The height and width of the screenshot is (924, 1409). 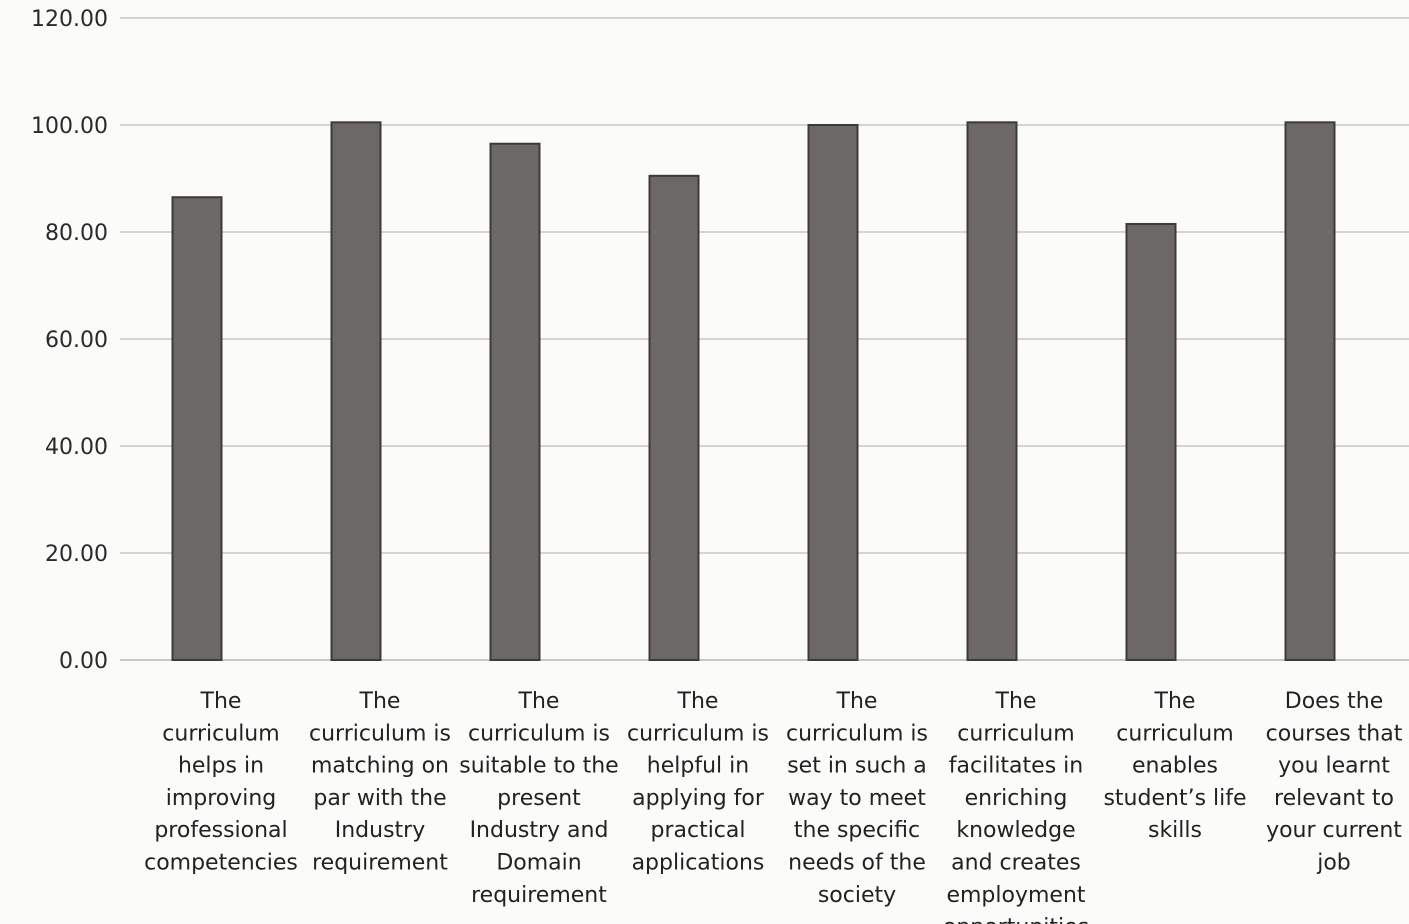 What do you see at coordinates (380, 830) in the screenshot?
I see `x-tick-label-line: Industry` at bounding box center [380, 830].